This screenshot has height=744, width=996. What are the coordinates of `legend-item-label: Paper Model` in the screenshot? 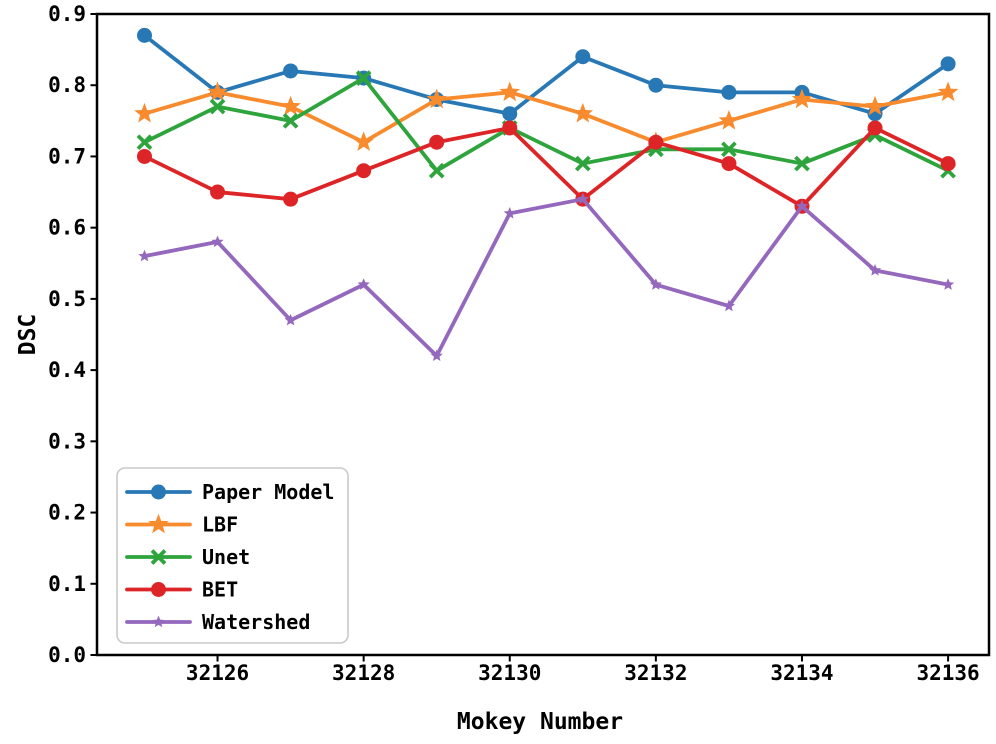 It's located at (268, 492).